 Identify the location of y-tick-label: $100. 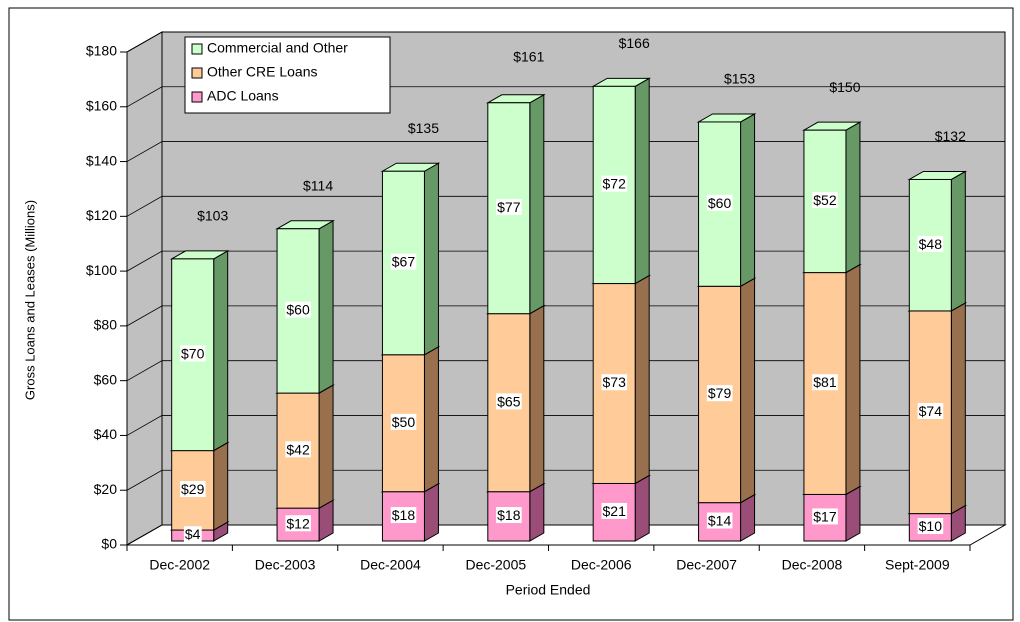
(101, 270).